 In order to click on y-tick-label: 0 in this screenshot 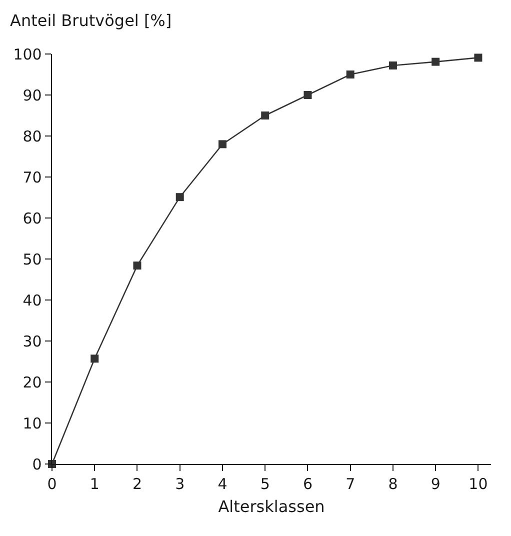, I will do `click(37, 464)`.